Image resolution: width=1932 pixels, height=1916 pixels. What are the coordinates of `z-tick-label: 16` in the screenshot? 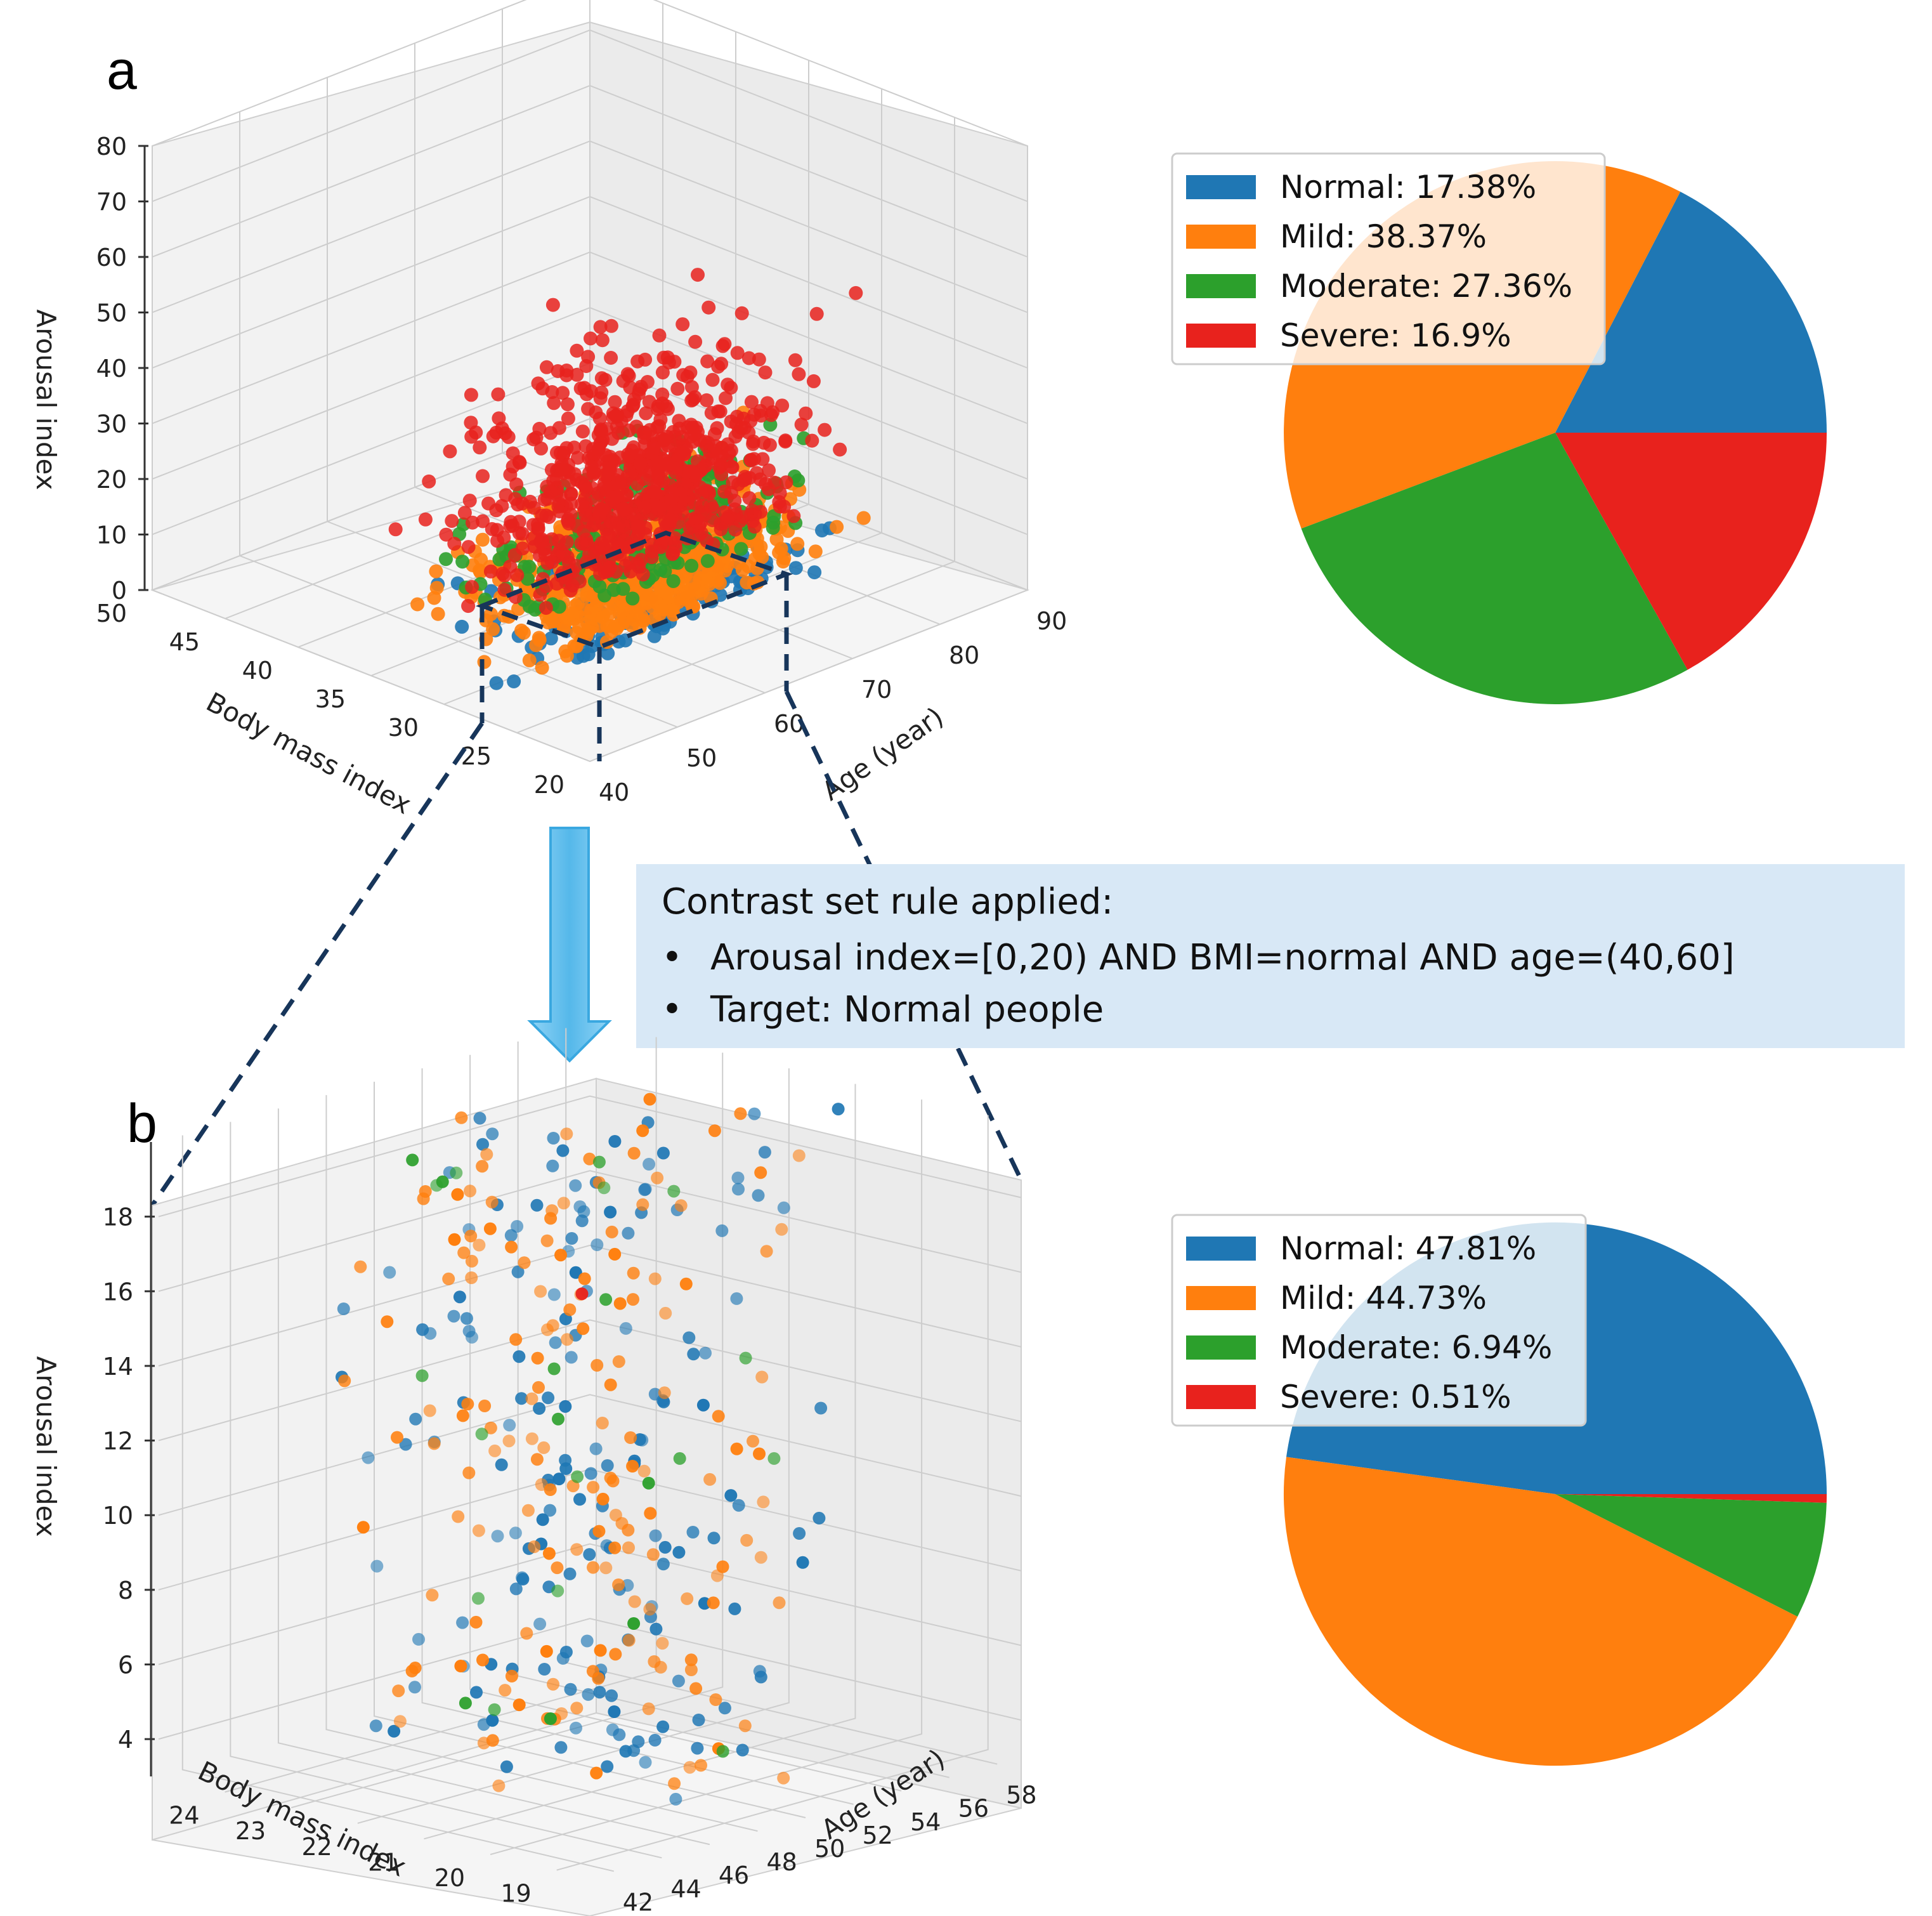 It's located at (118, 1292).